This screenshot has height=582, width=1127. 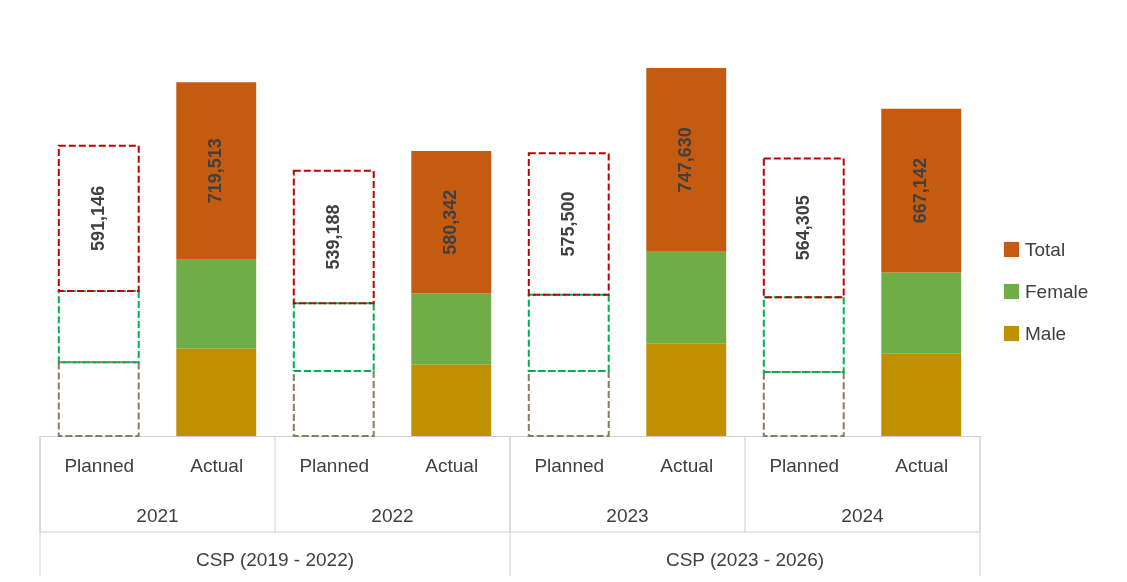 I want to click on legend-label: Male, so click(x=1046, y=333).